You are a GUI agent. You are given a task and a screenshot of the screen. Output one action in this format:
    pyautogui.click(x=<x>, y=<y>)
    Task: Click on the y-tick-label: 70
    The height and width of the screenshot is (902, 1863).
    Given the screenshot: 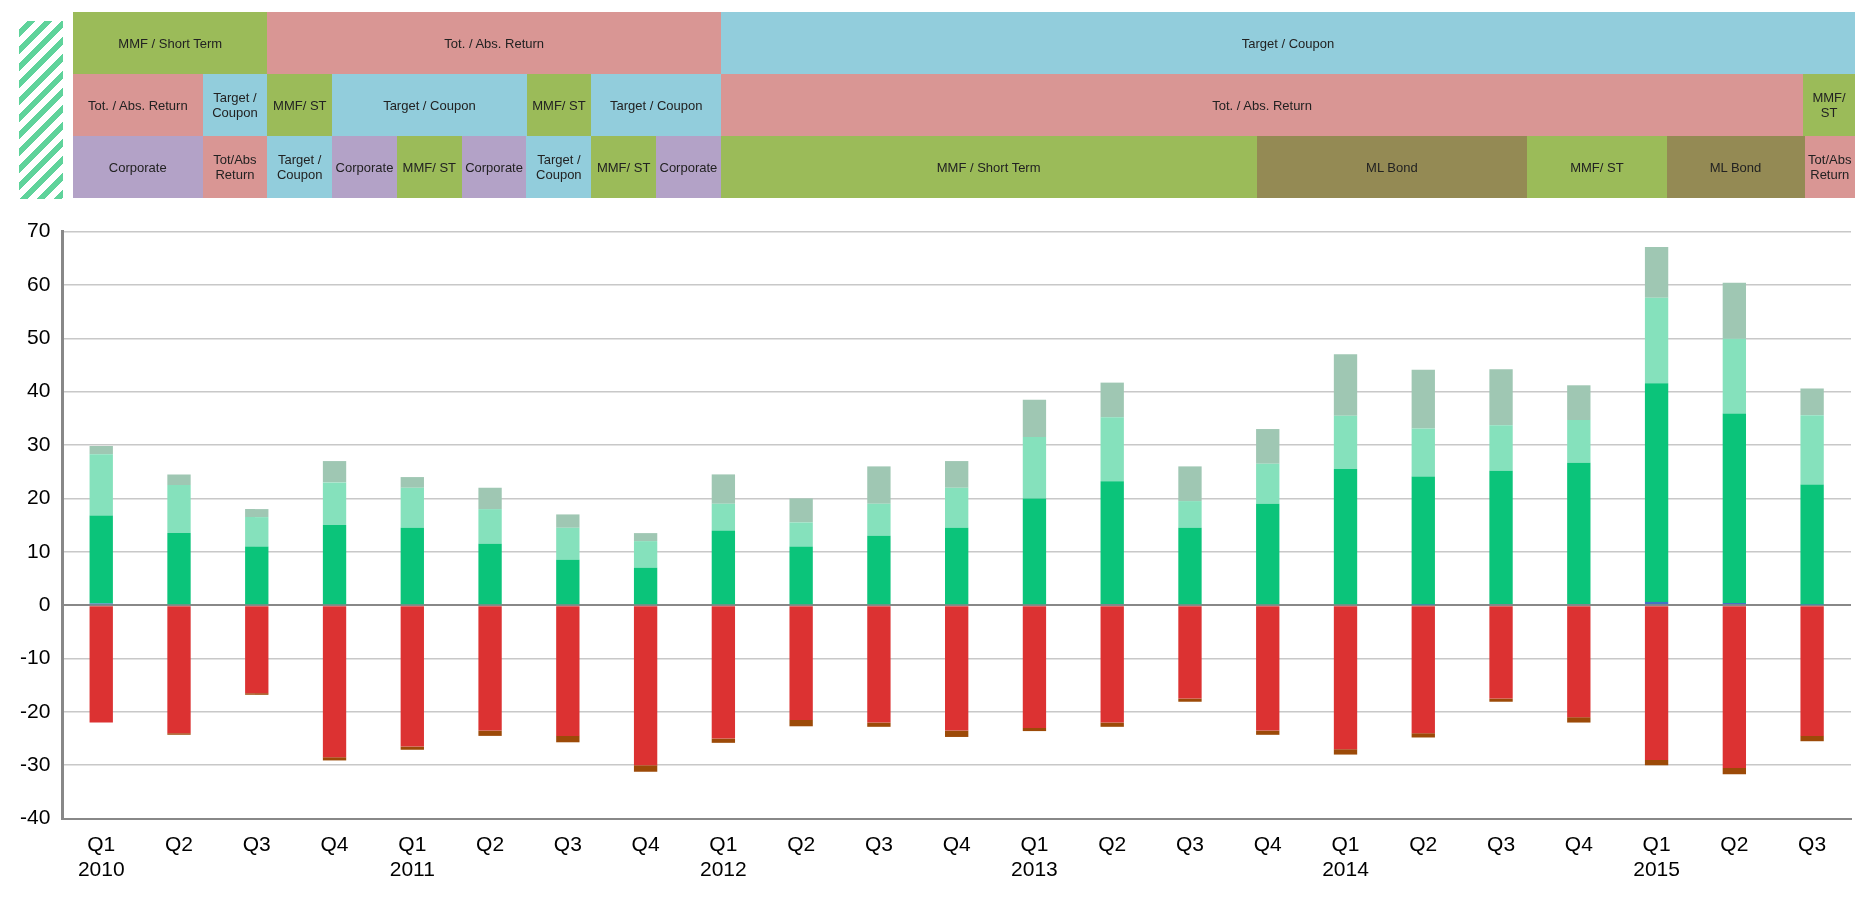 What is the action you would take?
    pyautogui.click(x=38, y=230)
    